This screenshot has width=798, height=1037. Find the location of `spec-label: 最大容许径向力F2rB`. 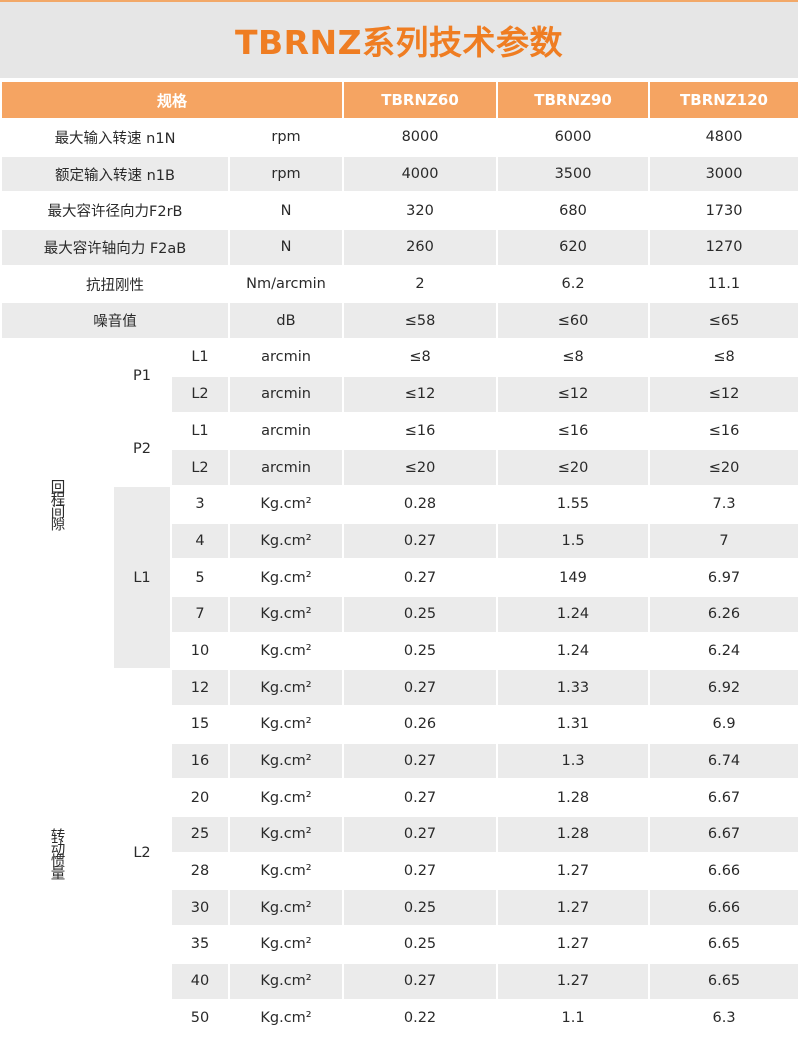

spec-label: 最大容许径向力F2rB is located at coordinates (115, 211).